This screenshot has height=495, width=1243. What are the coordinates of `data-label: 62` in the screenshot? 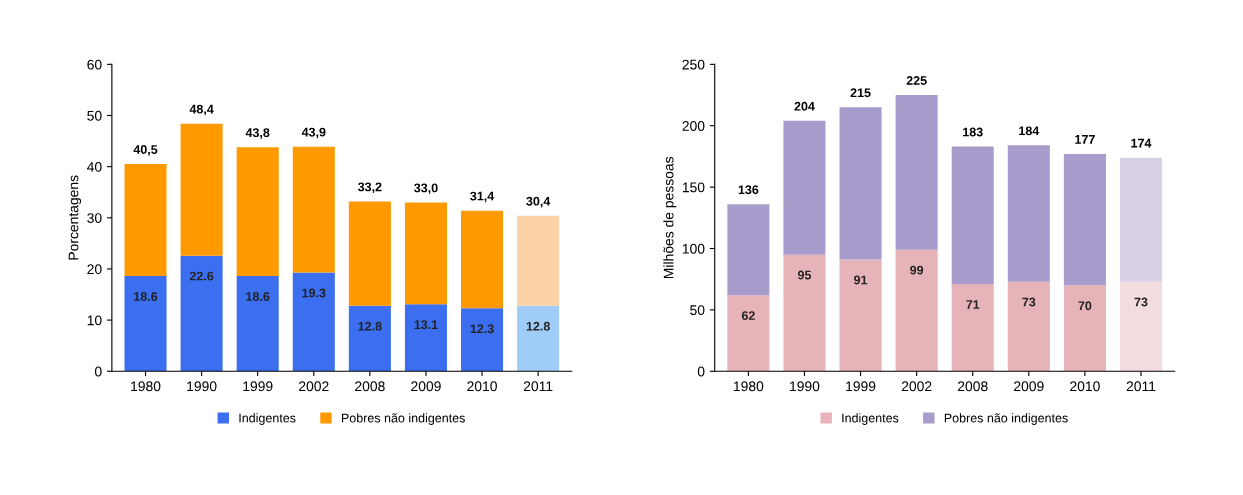 It's located at (748, 315).